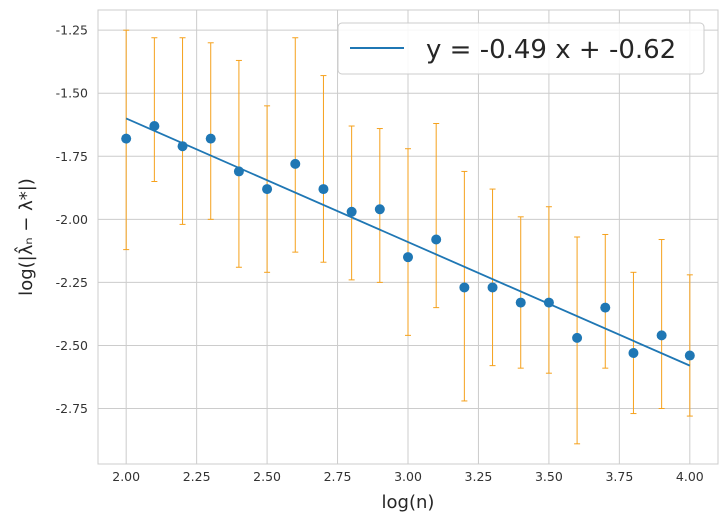 Image resolution: width=728 pixels, height=522 pixels. What do you see at coordinates (72, 30) in the screenshot?
I see `y-tick-label: -1.25` at bounding box center [72, 30].